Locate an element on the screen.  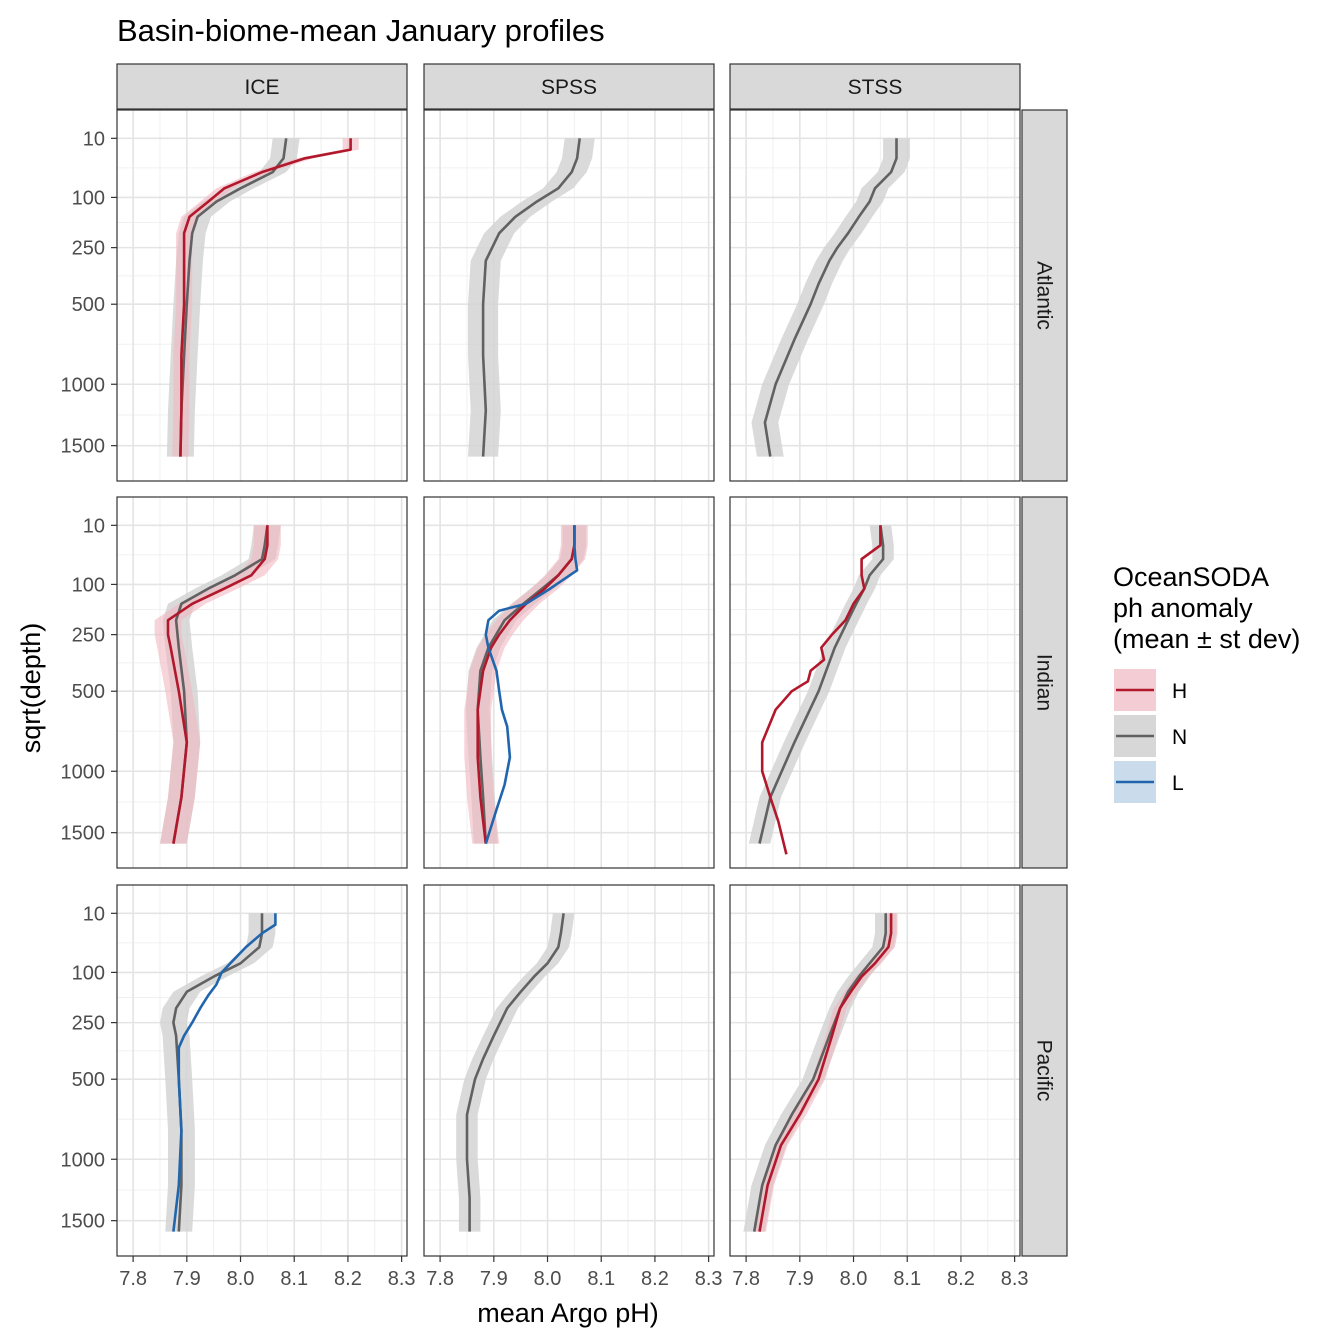
legend-label: N is located at coordinates (1179, 737).